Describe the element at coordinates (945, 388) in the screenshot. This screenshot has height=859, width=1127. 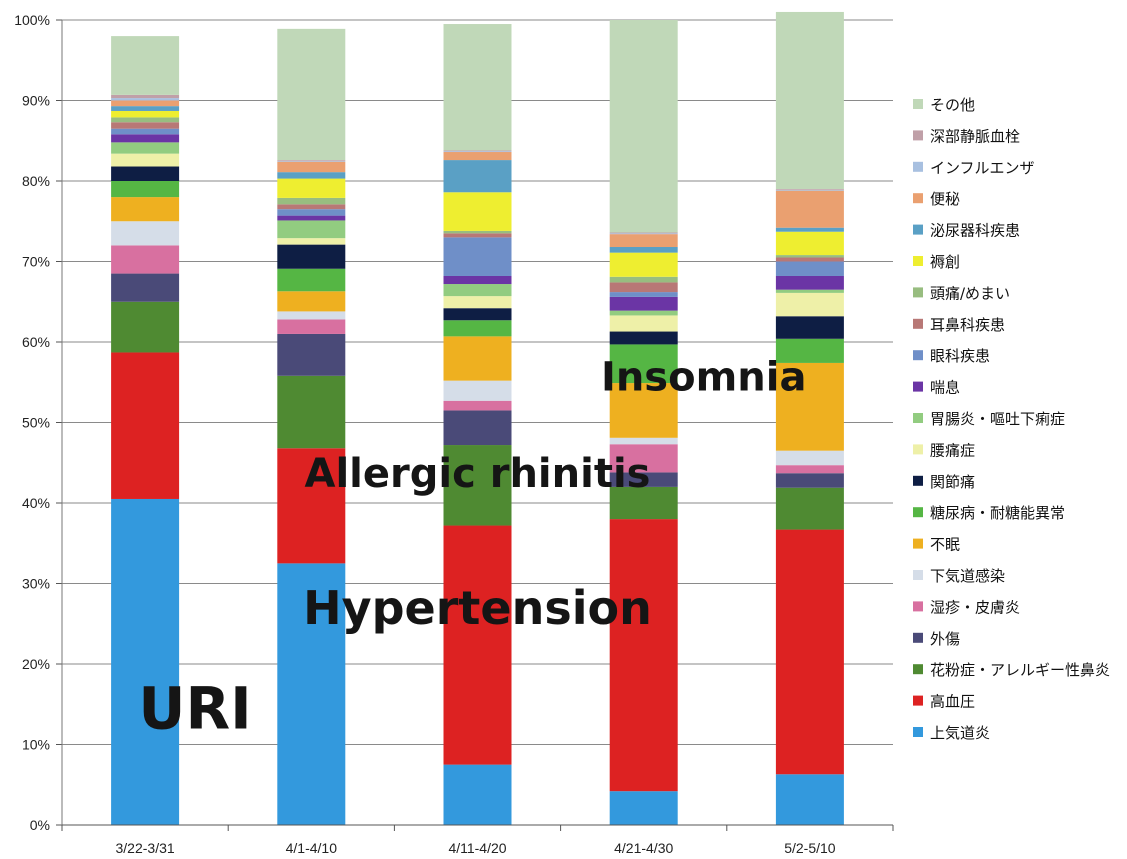
I see `legend-label: 喘息` at that location.